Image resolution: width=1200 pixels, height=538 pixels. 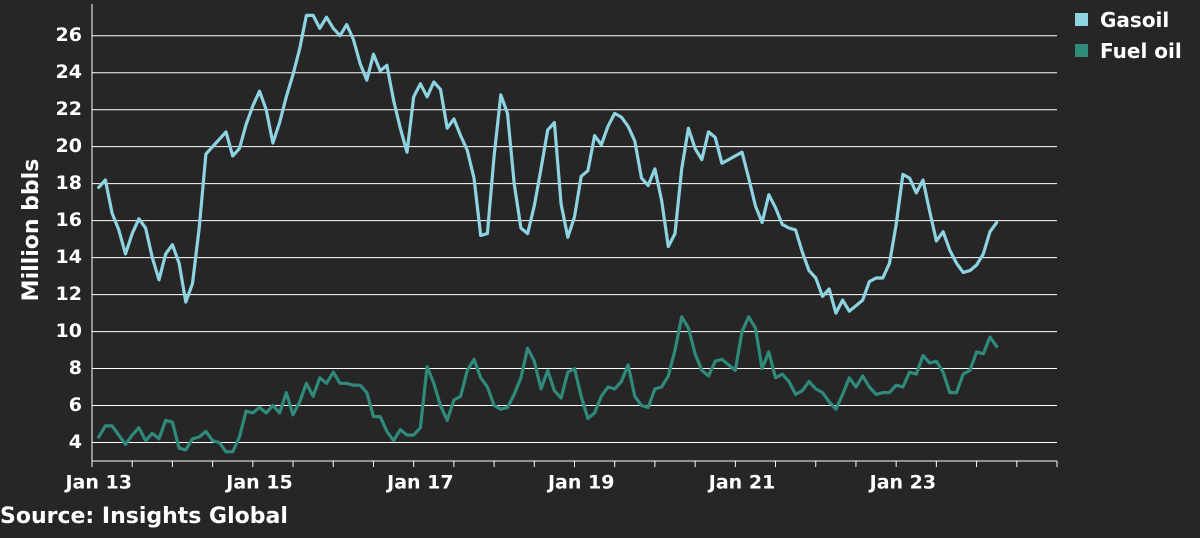 What do you see at coordinates (31, 230) in the screenshot?
I see `y-axis-label: Million bbls` at bounding box center [31, 230].